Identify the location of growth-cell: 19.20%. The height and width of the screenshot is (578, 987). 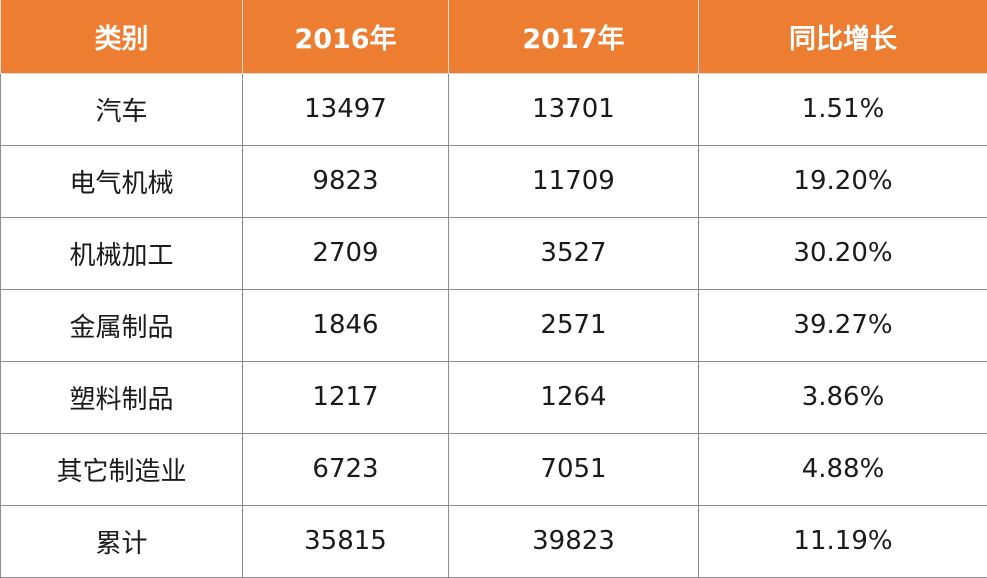
(843, 181).